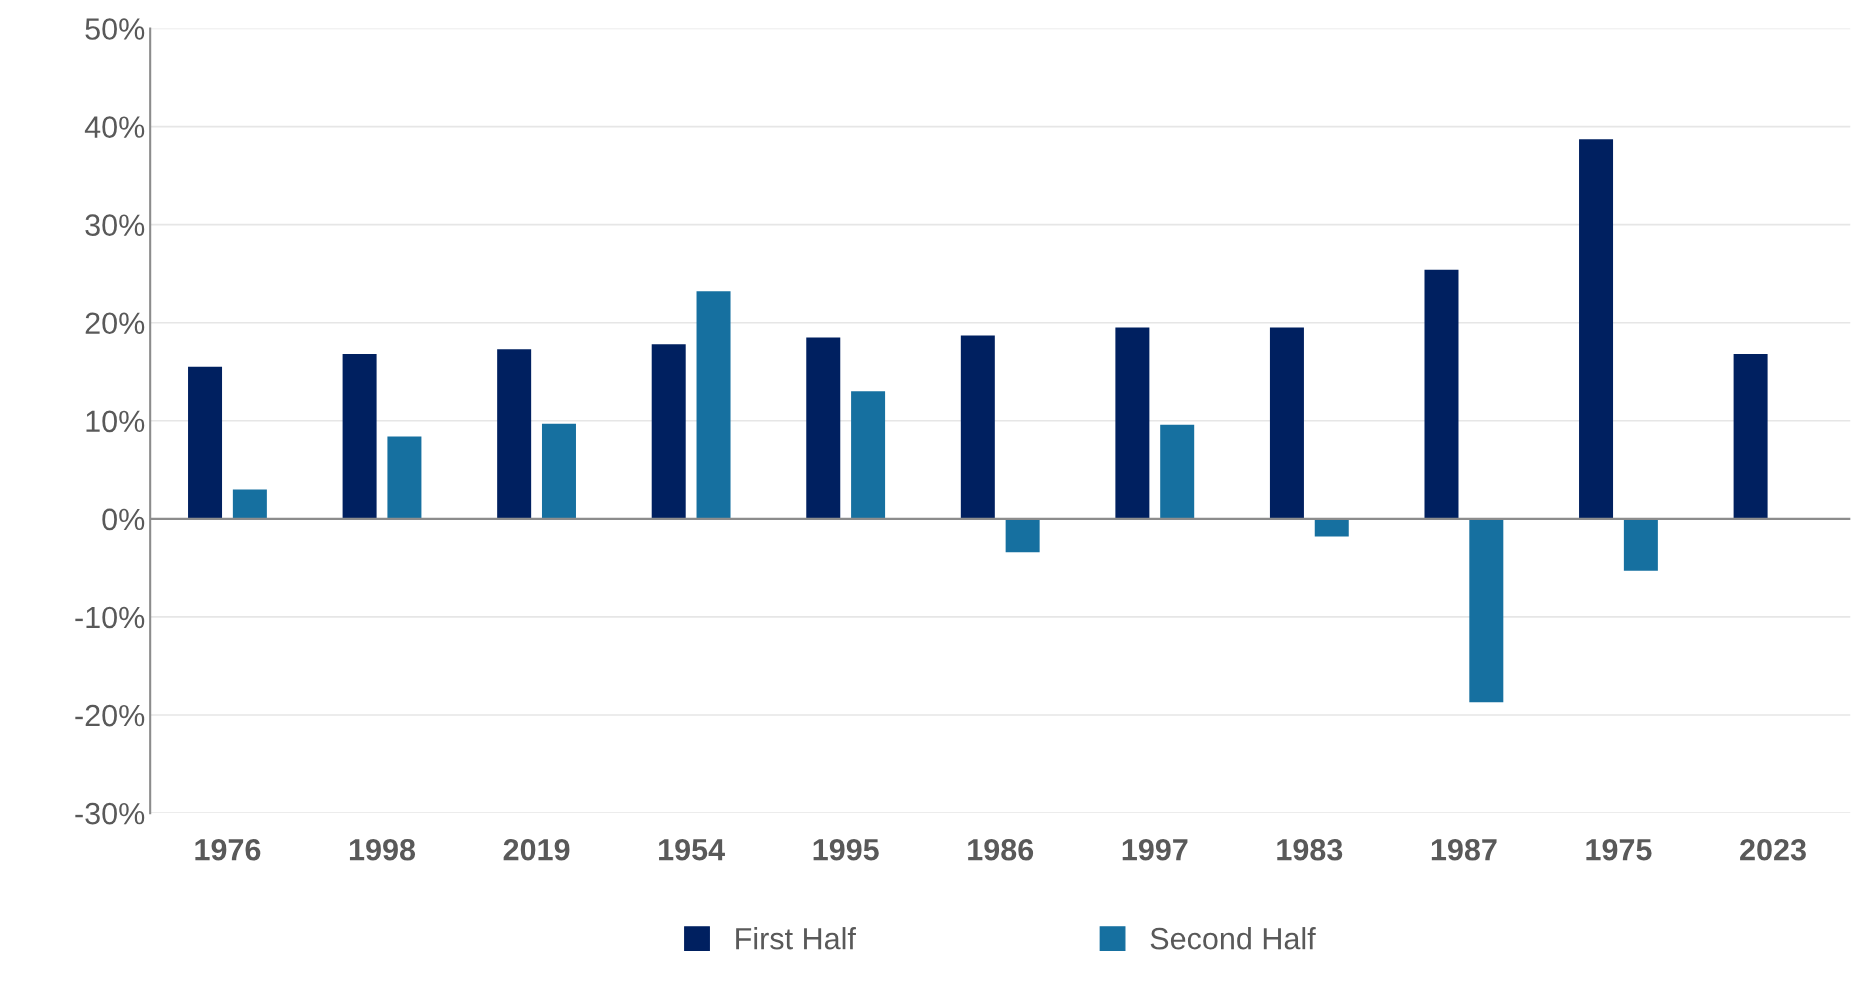  What do you see at coordinates (123, 519) in the screenshot?
I see `y-tick-label: 0%` at bounding box center [123, 519].